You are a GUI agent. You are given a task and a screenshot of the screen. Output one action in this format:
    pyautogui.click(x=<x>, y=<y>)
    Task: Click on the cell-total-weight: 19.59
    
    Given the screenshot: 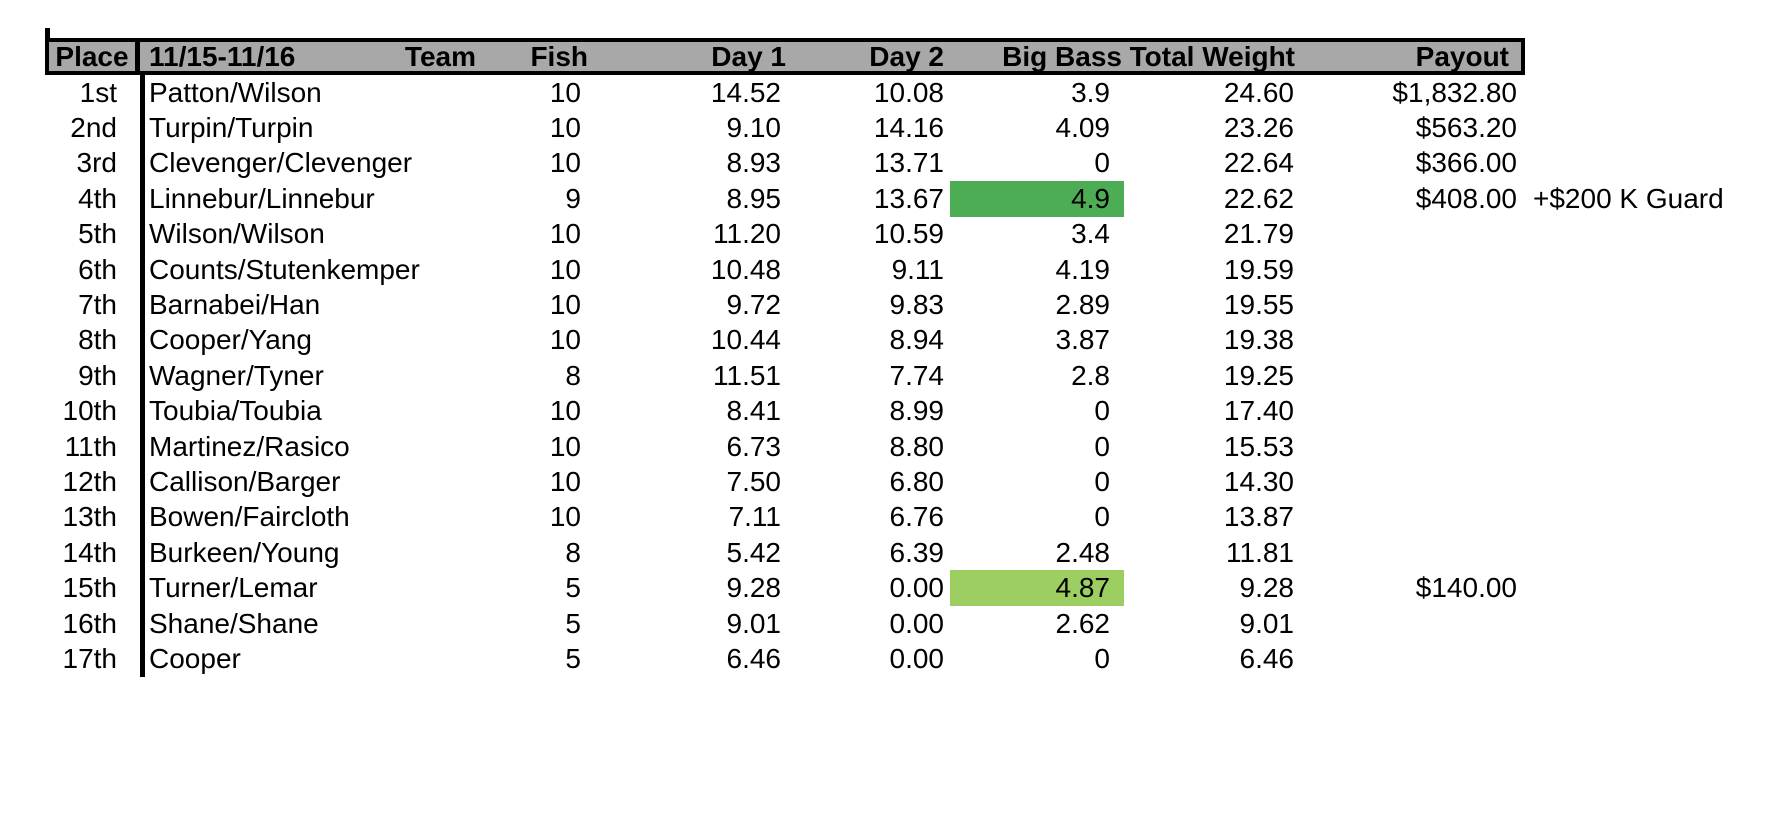 What is the action you would take?
    pyautogui.click(x=1258, y=269)
    